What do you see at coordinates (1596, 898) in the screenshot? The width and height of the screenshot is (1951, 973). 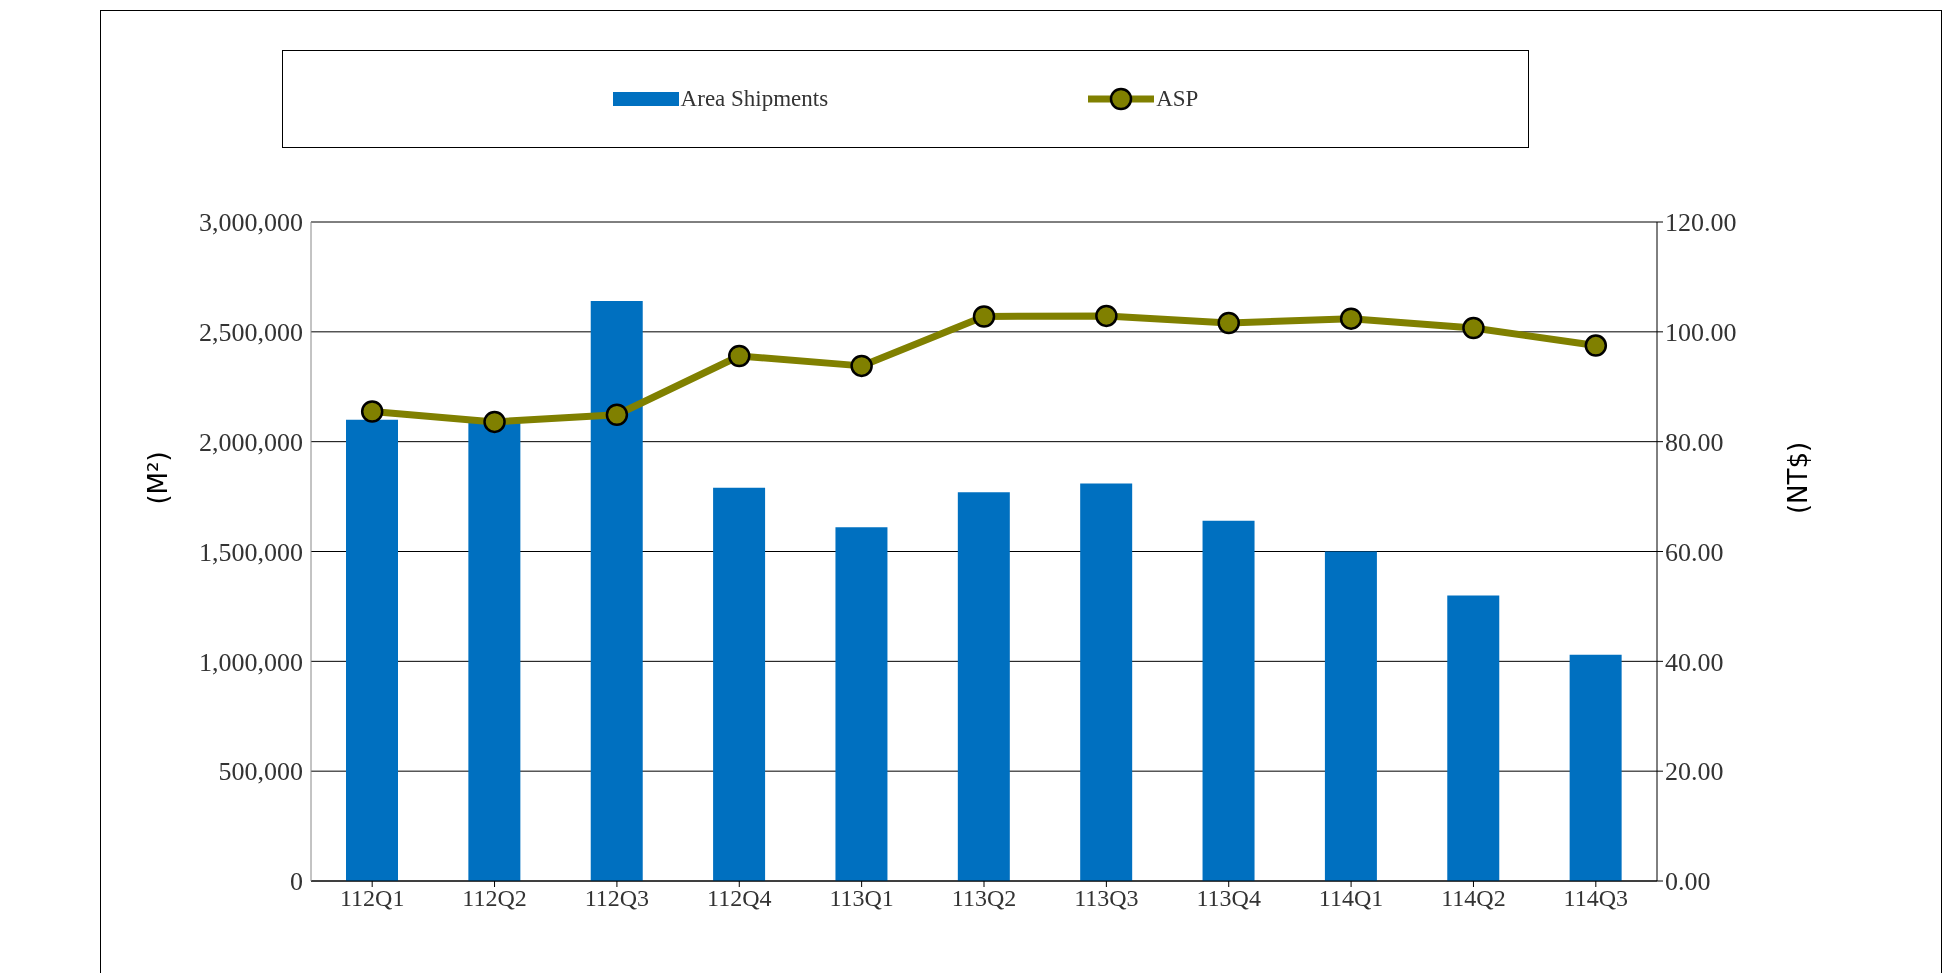 I see `x-tick-label: 114Q3` at bounding box center [1596, 898].